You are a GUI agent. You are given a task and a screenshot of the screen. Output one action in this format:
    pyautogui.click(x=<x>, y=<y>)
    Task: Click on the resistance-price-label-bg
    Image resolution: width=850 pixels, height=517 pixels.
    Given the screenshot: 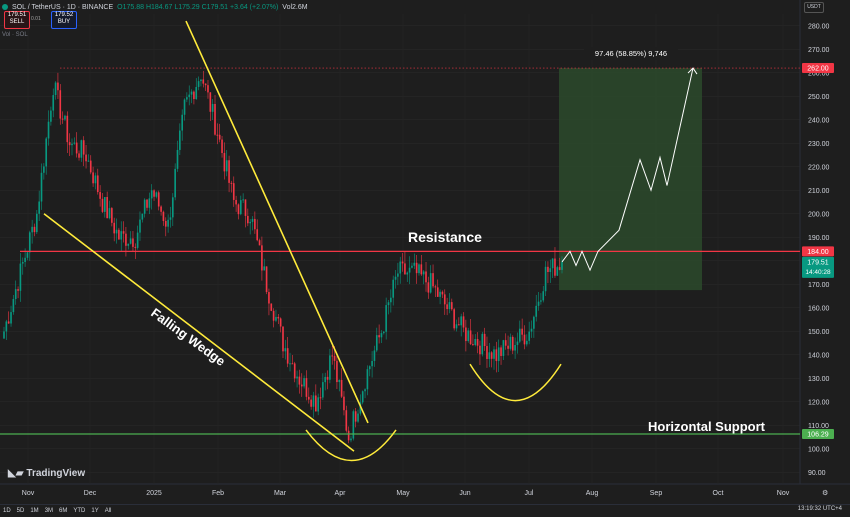 What is the action you would take?
    pyautogui.click(x=818, y=251)
    